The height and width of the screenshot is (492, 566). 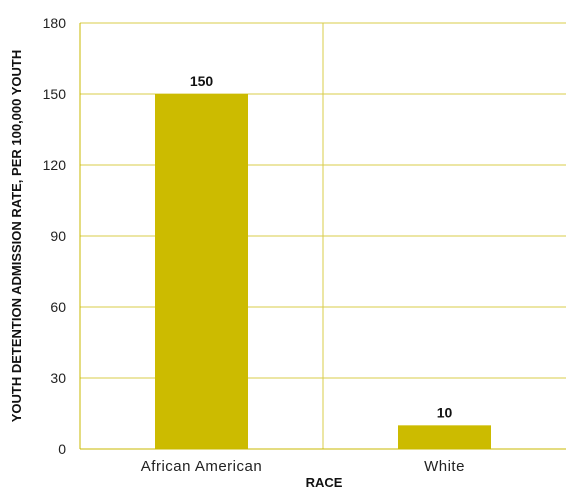 I want to click on y-tick-label-60: 60, so click(x=58, y=307).